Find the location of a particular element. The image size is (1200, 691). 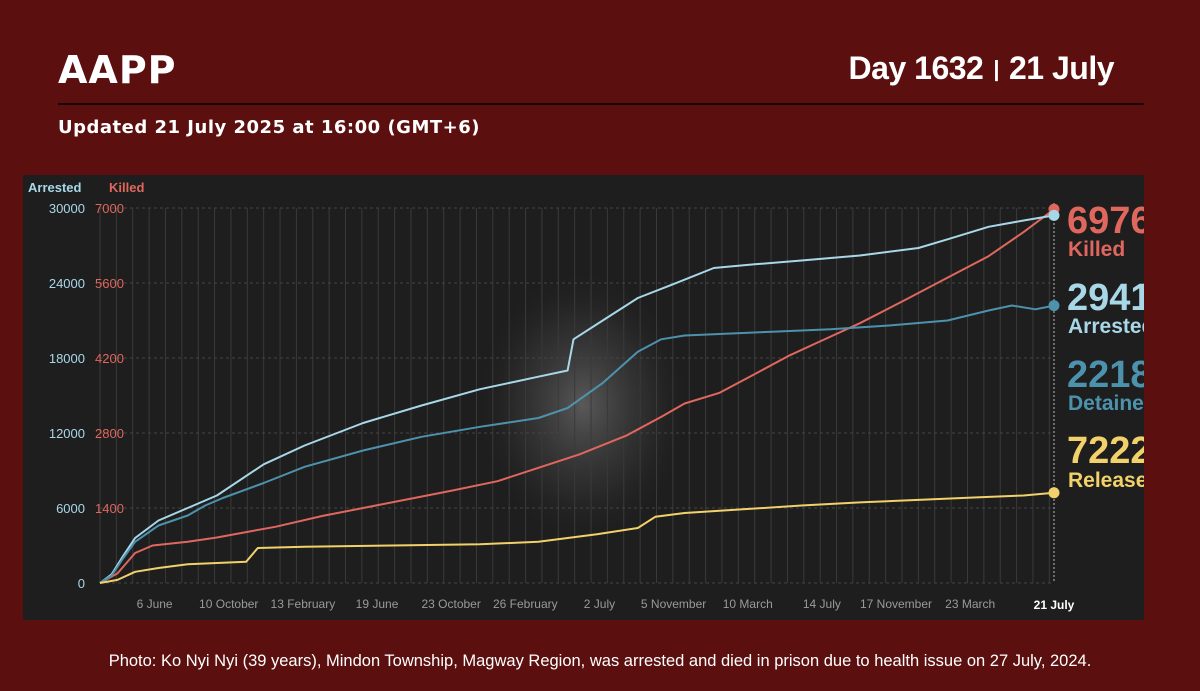

x-tick-label: 19 June is located at coordinates (377, 604).